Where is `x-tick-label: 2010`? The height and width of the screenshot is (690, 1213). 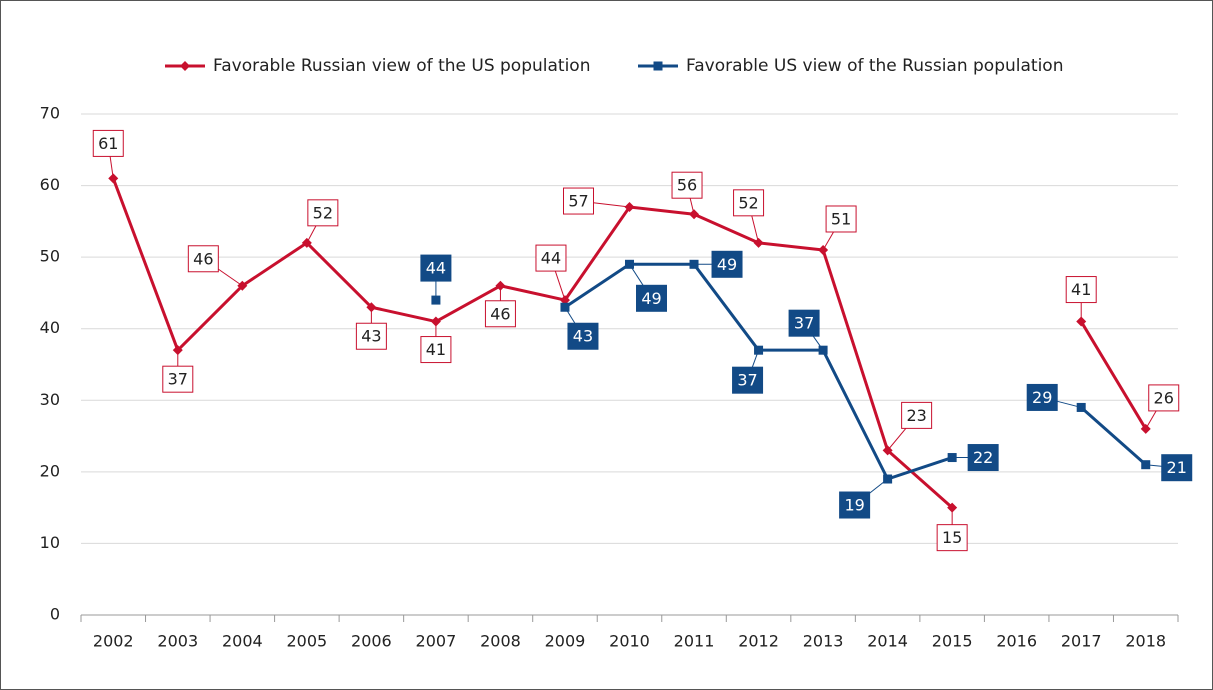
x-tick-label: 2010 is located at coordinates (629, 641).